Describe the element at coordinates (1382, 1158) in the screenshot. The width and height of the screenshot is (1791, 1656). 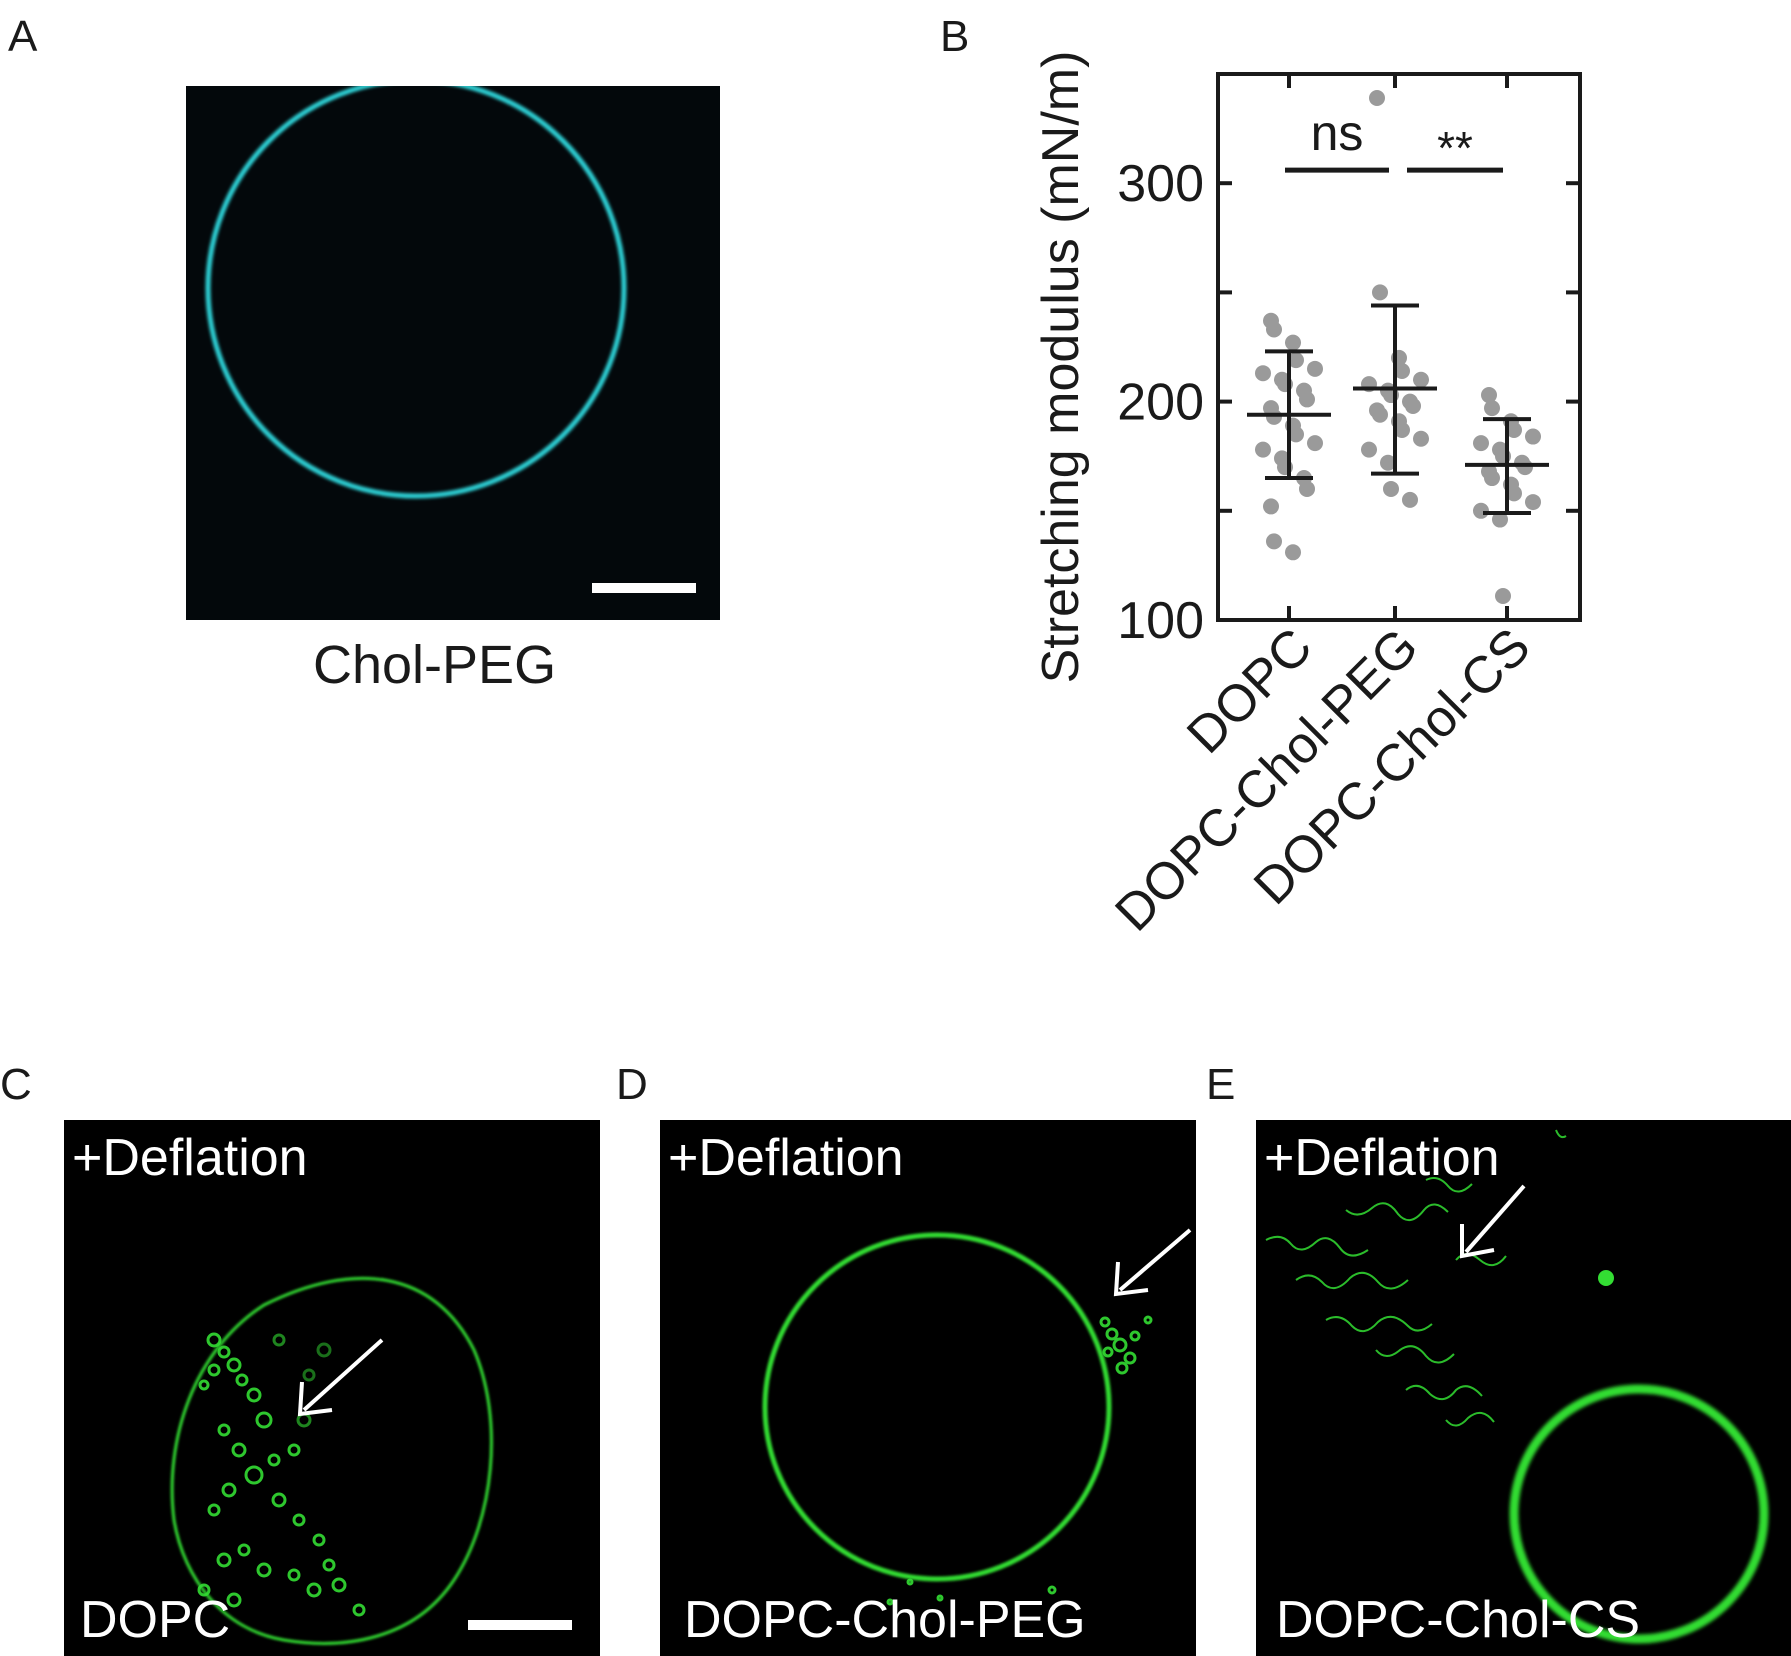
I see `panel-e-treatment: +Deflation` at that location.